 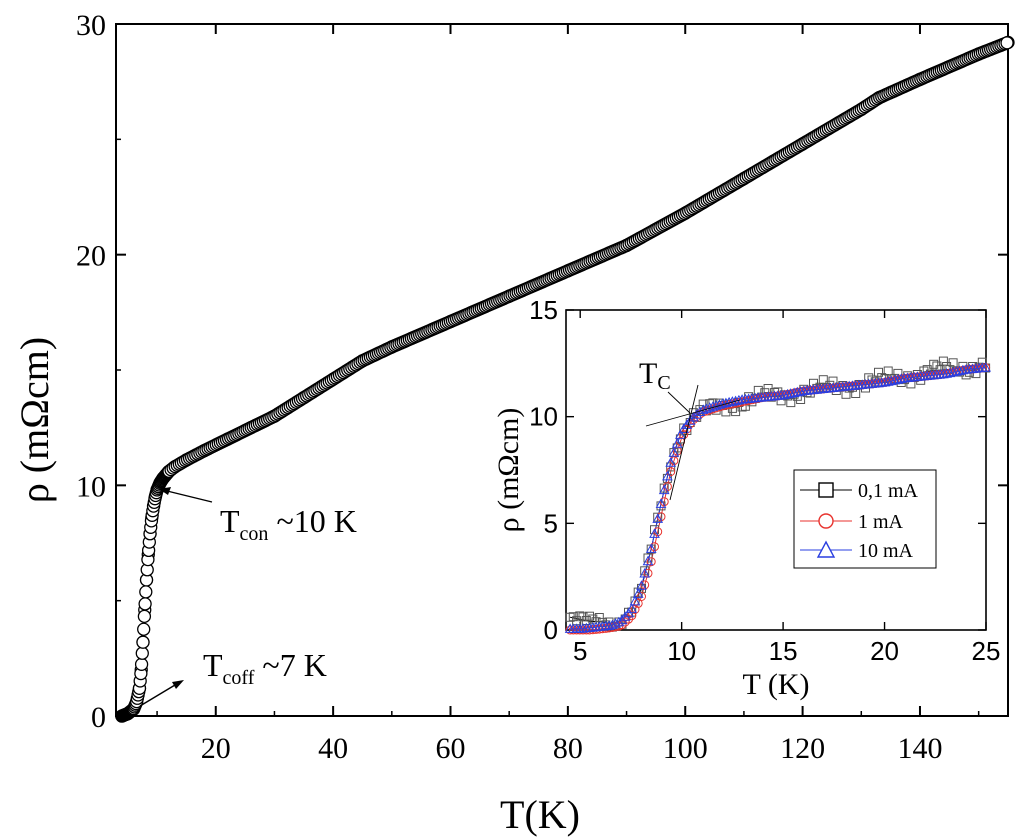 I want to click on annotation-tcon-label: Tcon ~10 K, so click(x=288, y=524).